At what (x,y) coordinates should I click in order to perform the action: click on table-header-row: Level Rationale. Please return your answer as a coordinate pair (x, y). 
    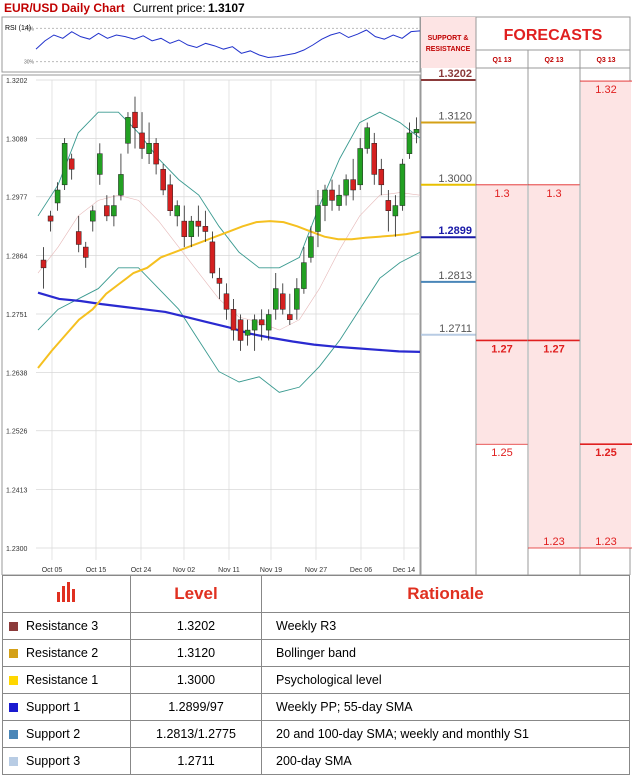
    Looking at the image, I should click on (316, 594).